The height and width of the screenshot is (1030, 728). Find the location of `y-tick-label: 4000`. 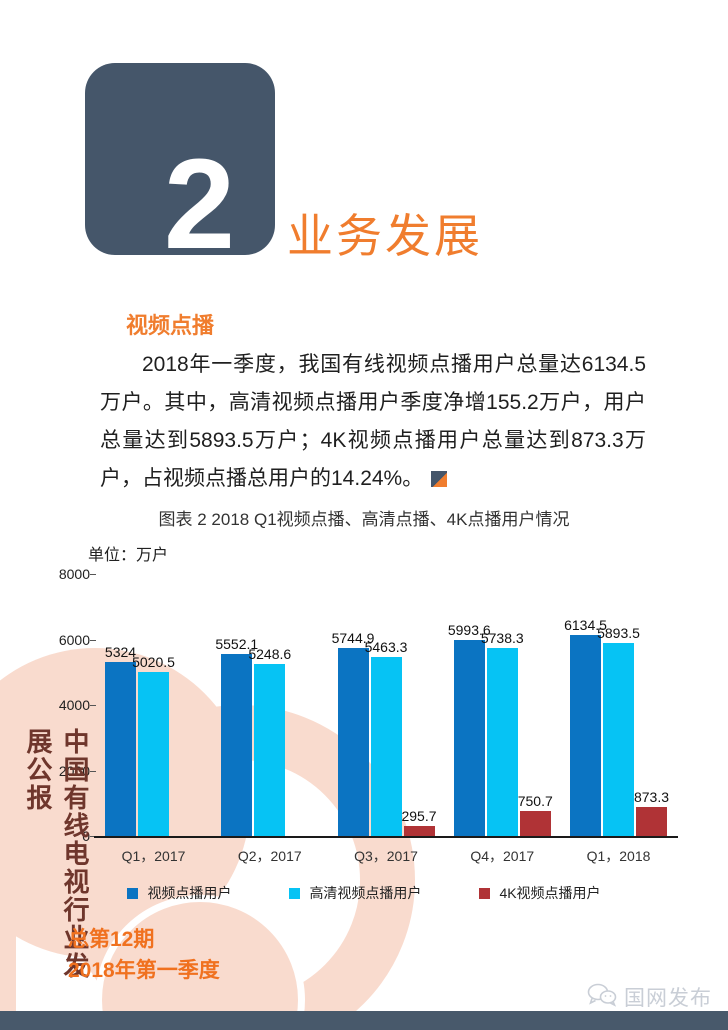

y-tick-label: 4000 is located at coordinates (74, 705).